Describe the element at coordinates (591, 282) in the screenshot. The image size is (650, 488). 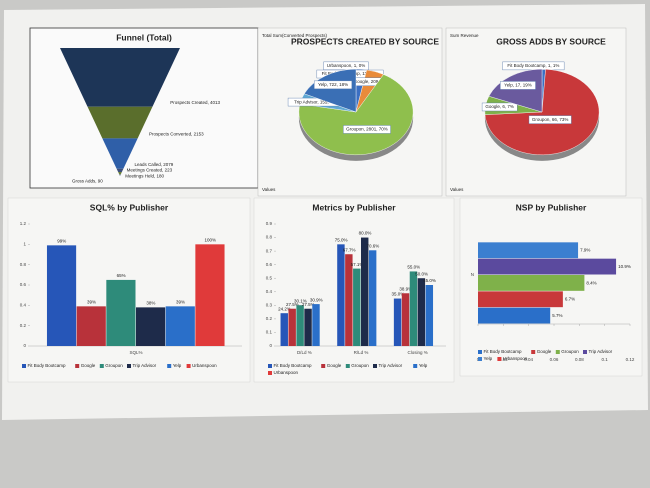
I see `data-label: 8.4%` at that location.